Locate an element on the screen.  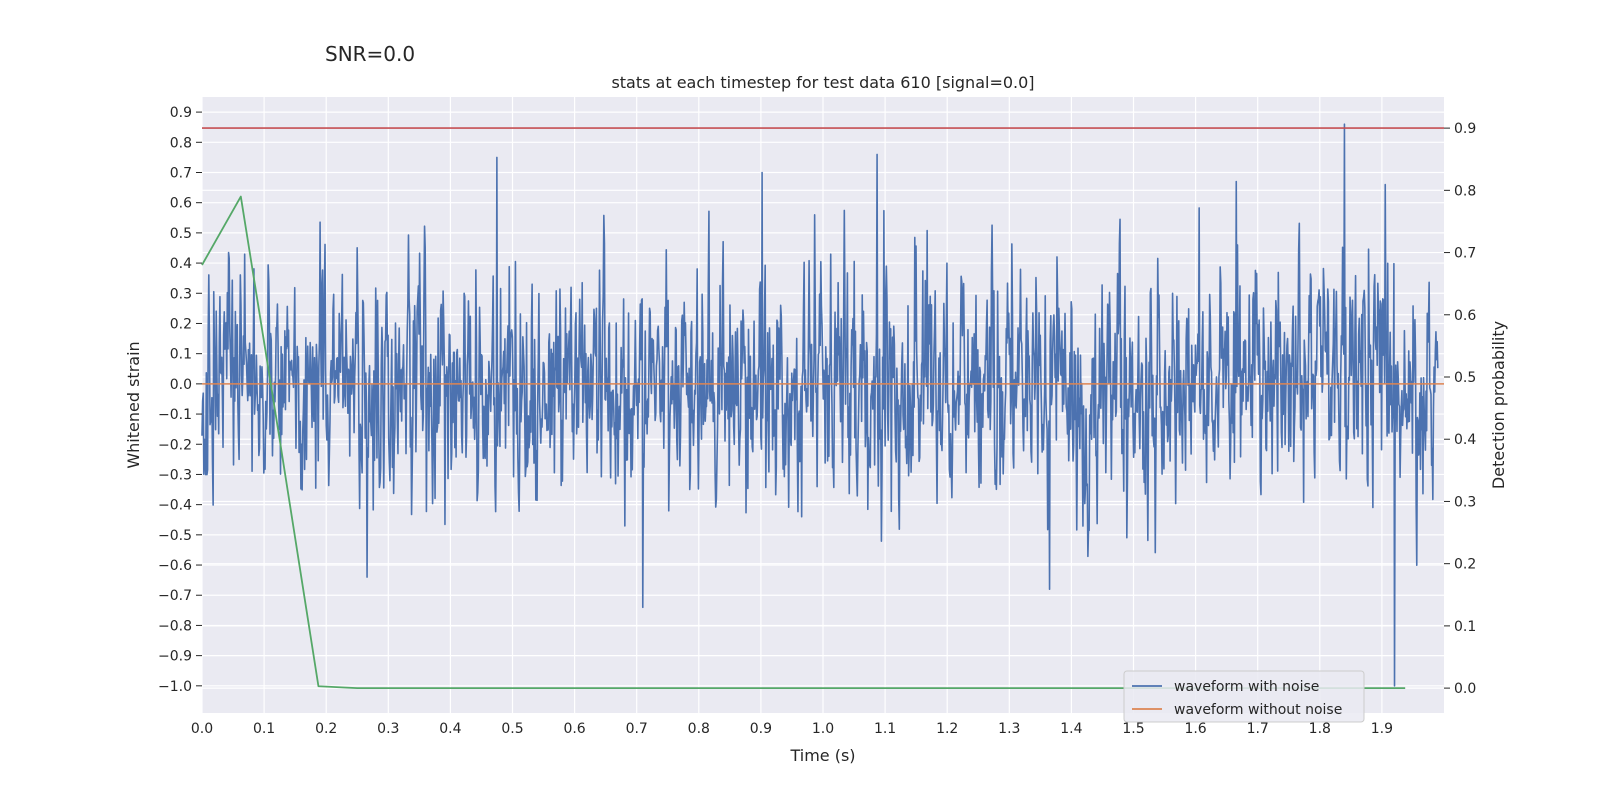
y-tick-label: −0.7 is located at coordinates (175, 596).